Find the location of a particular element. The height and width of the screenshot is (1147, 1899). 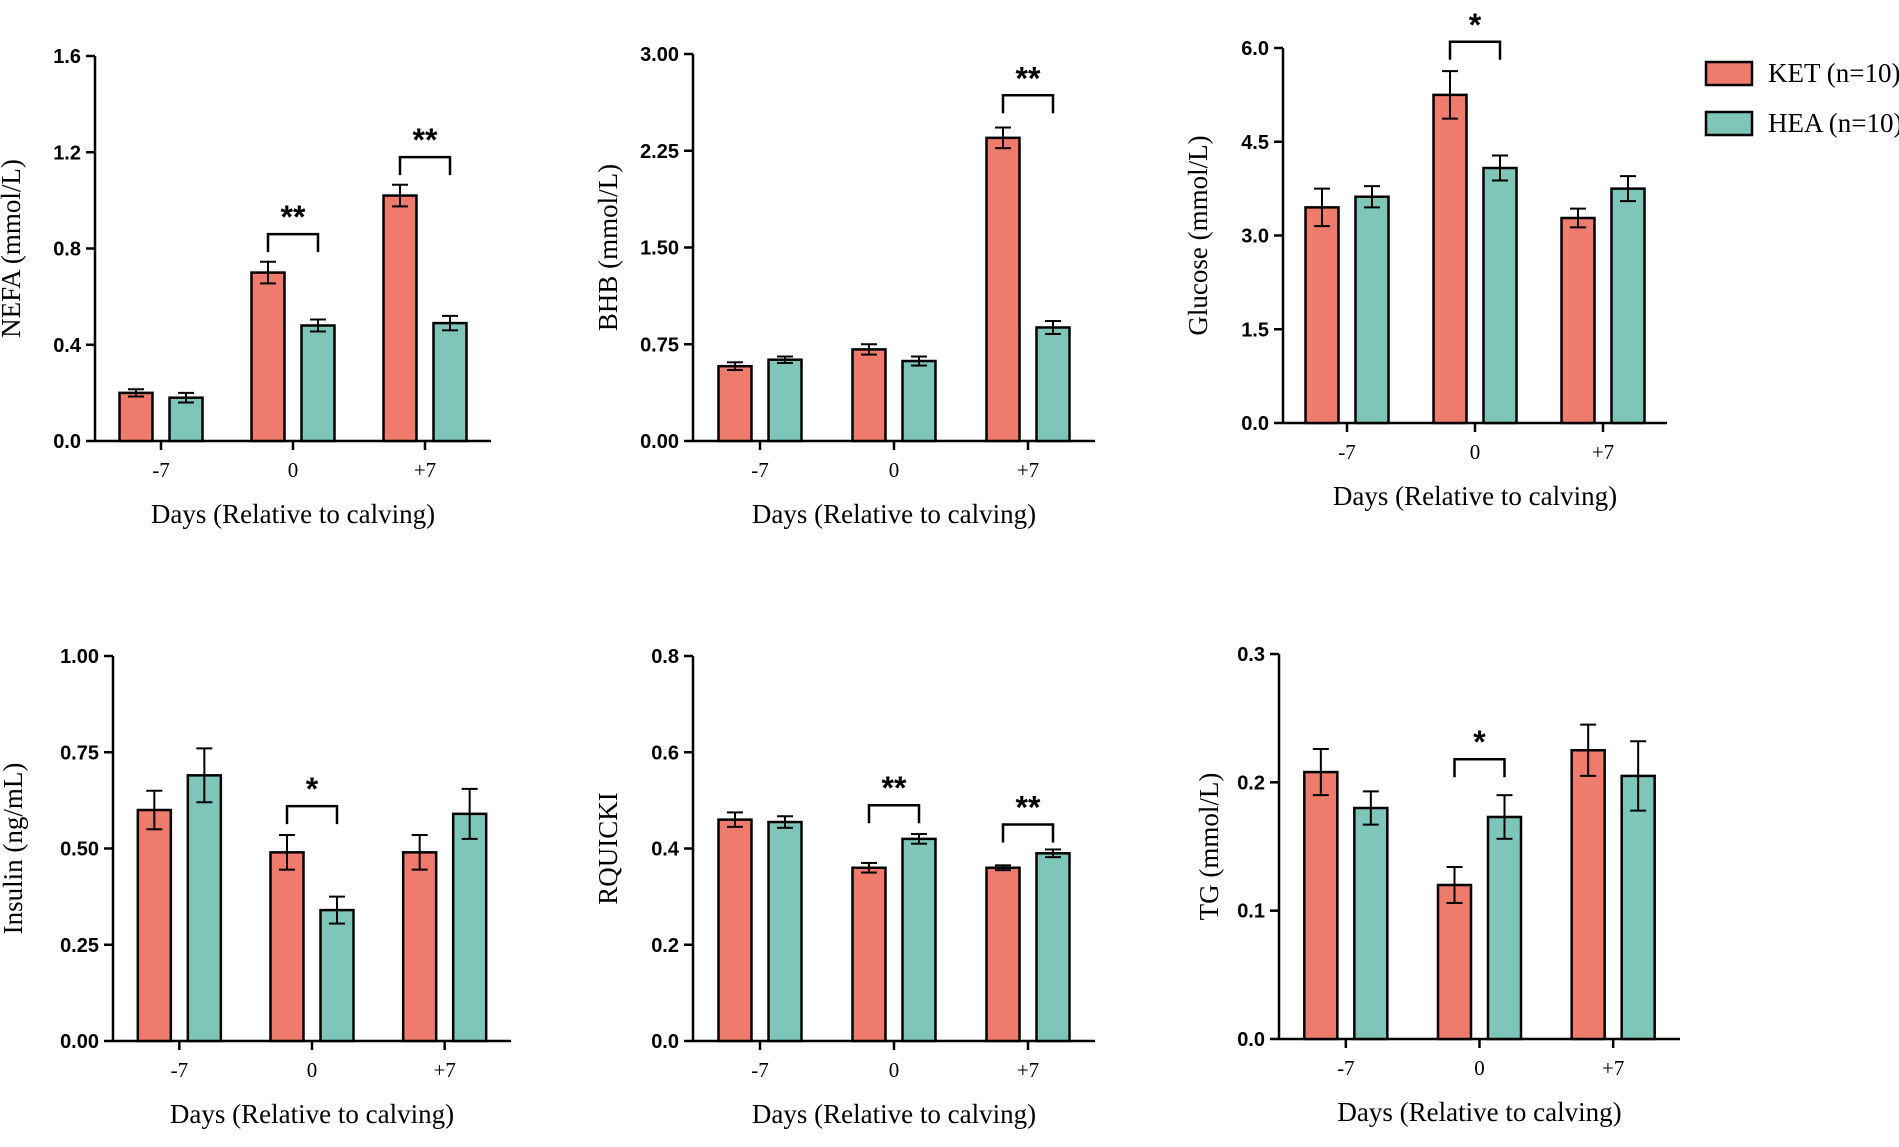

legend-label: HEA (n=10) is located at coordinates (1833, 123).